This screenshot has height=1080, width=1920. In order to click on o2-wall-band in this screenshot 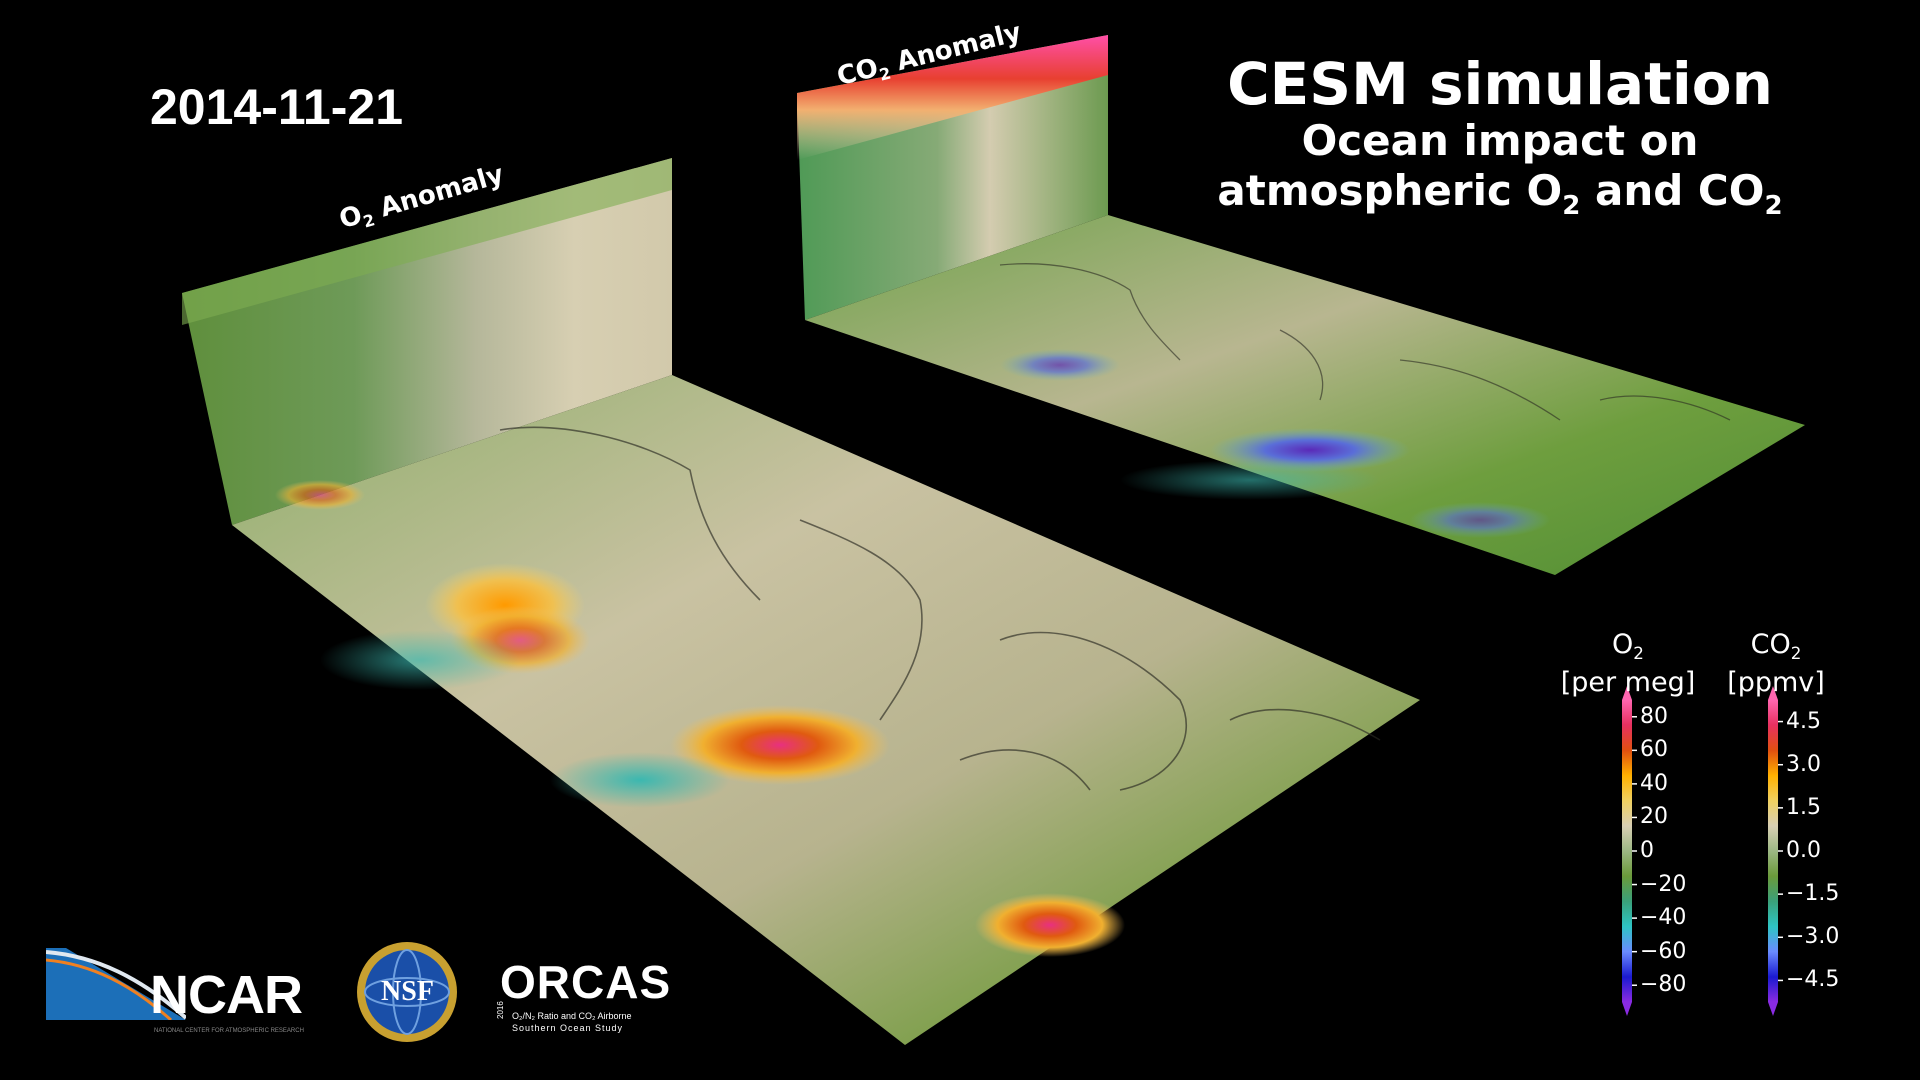, I will do `click(427, 241)`.